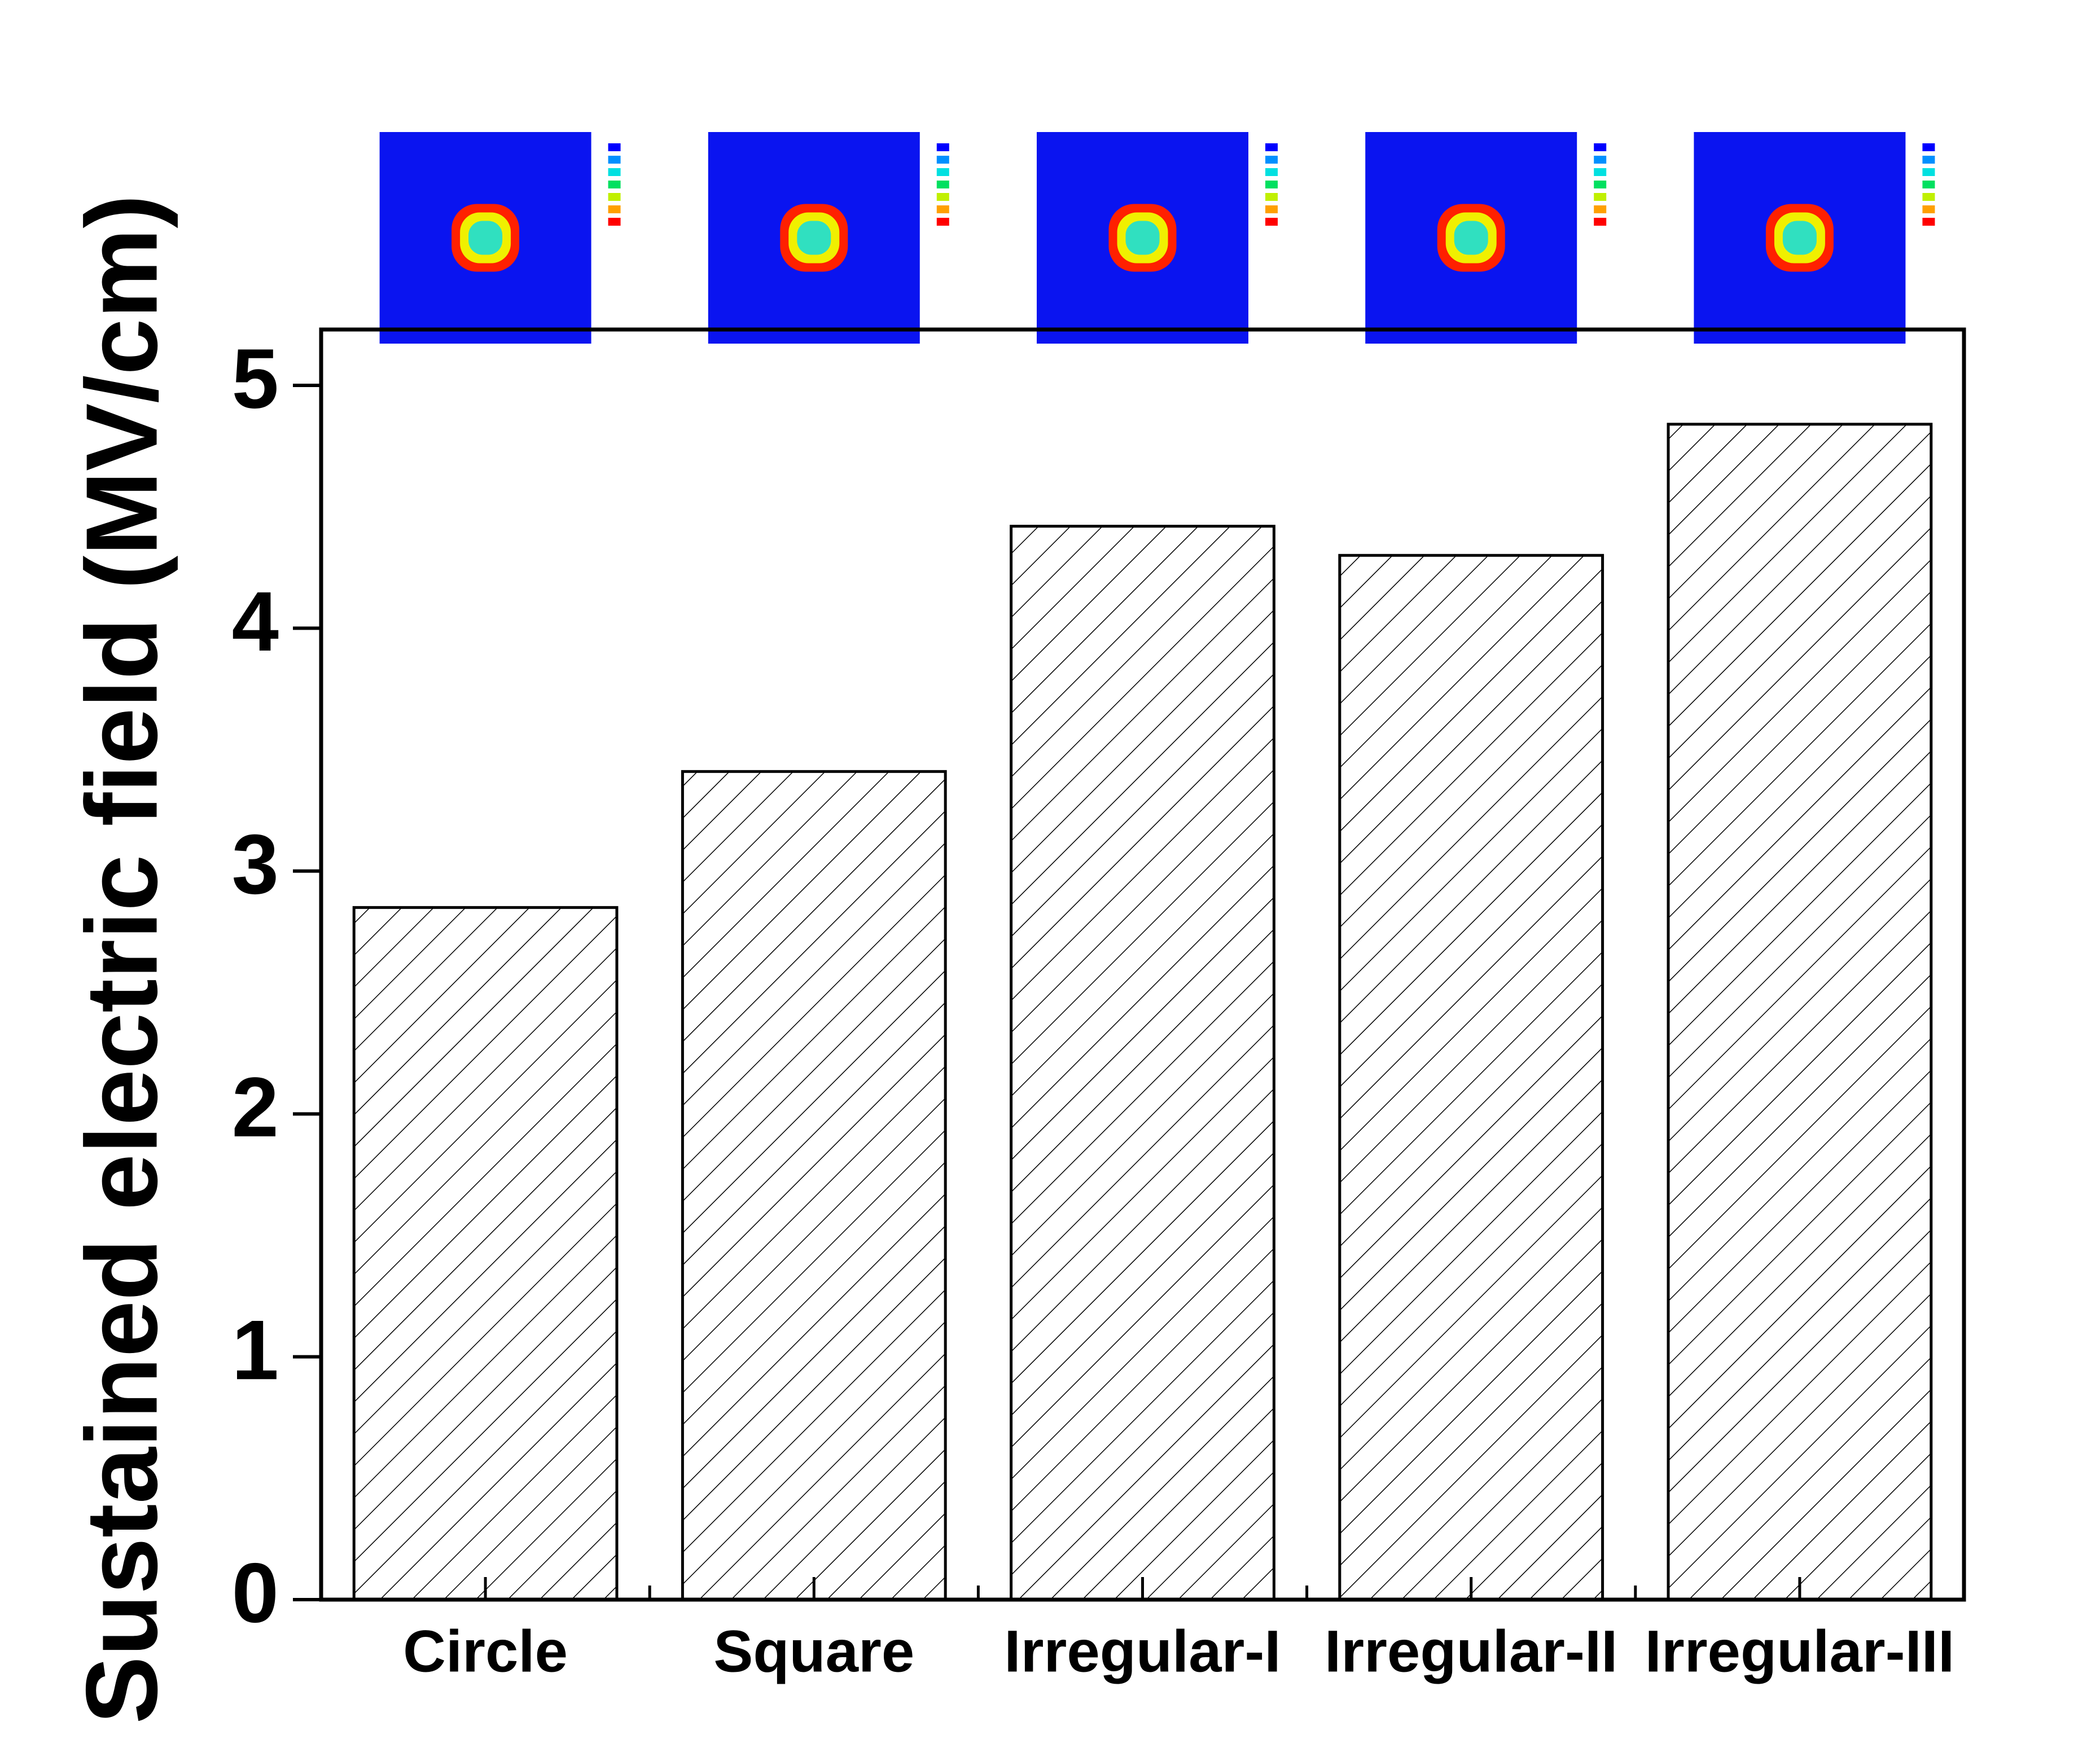 The image size is (2100, 1761). Describe the element at coordinates (255, 378) in the screenshot. I see `y-tick-label: 5` at that location.